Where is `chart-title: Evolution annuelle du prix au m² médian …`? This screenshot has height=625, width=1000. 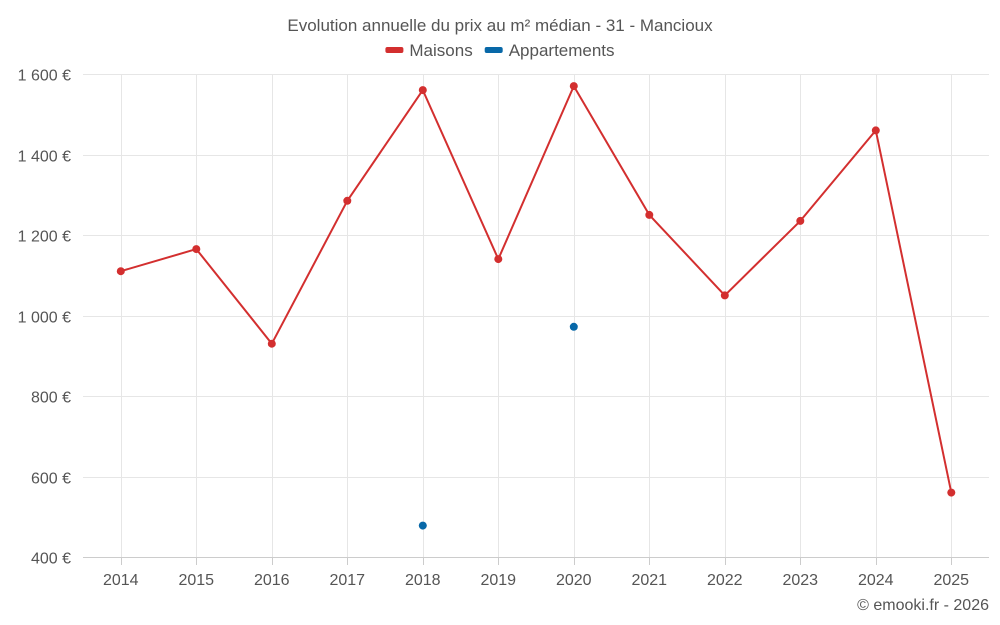
chart-title: Evolution annuelle du prix au m² médian … is located at coordinates (500, 25).